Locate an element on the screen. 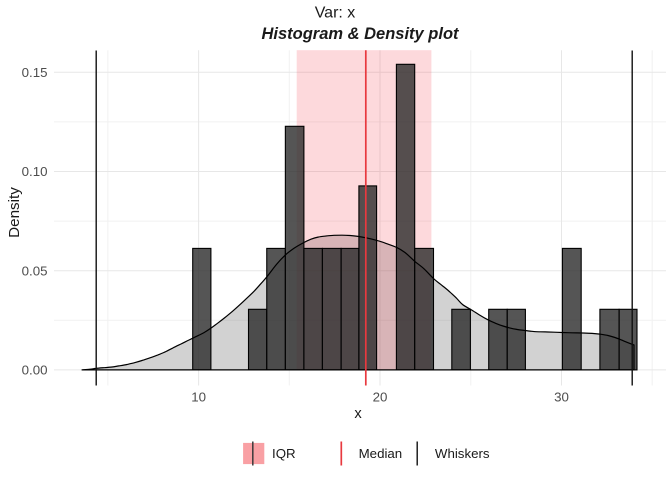 The image size is (672, 480). svg-text: 0.15 is located at coordinates (35, 72).